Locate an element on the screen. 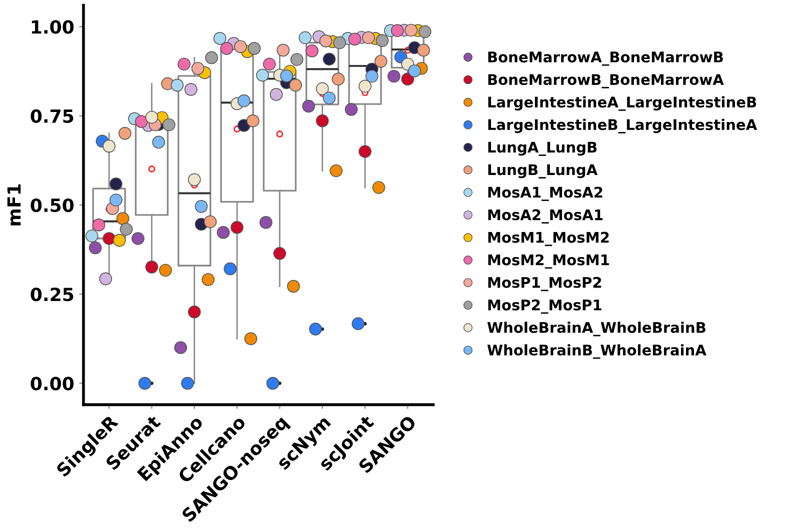 This screenshot has height=529, width=795. y-tick-label: 0.25 is located at coordinates (52, 295).